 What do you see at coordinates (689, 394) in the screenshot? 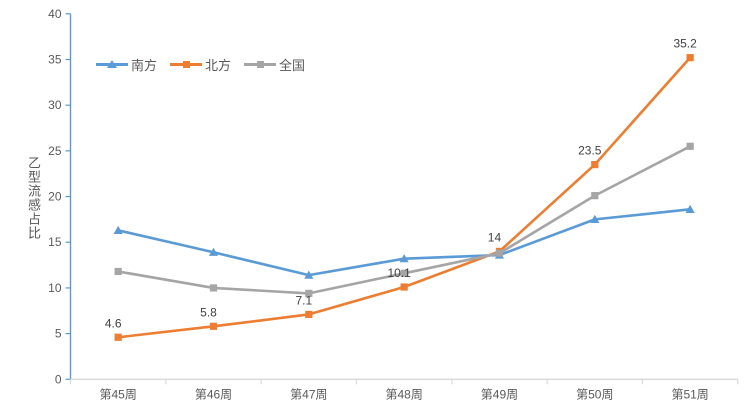
I see `x-tick-label: 第51周` at bounding box center [689, 394].